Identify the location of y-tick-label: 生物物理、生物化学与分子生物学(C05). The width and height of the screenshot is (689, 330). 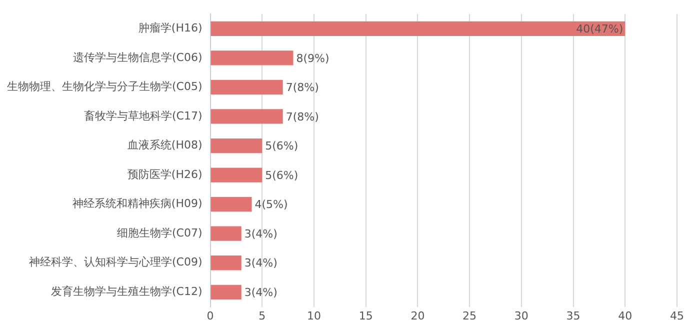
(104, 87).